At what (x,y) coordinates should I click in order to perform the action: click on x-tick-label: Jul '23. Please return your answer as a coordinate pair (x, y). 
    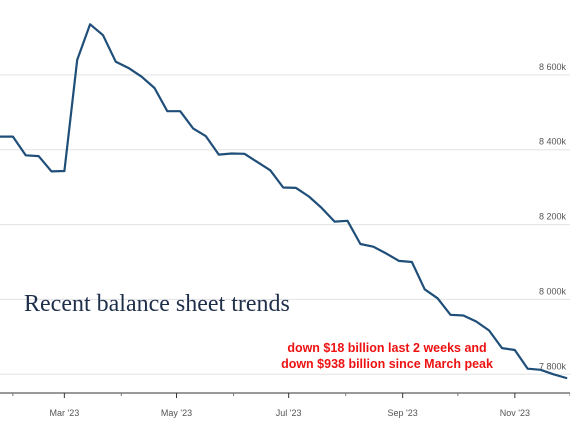
    Looking at the image, I should click on (289, 413).